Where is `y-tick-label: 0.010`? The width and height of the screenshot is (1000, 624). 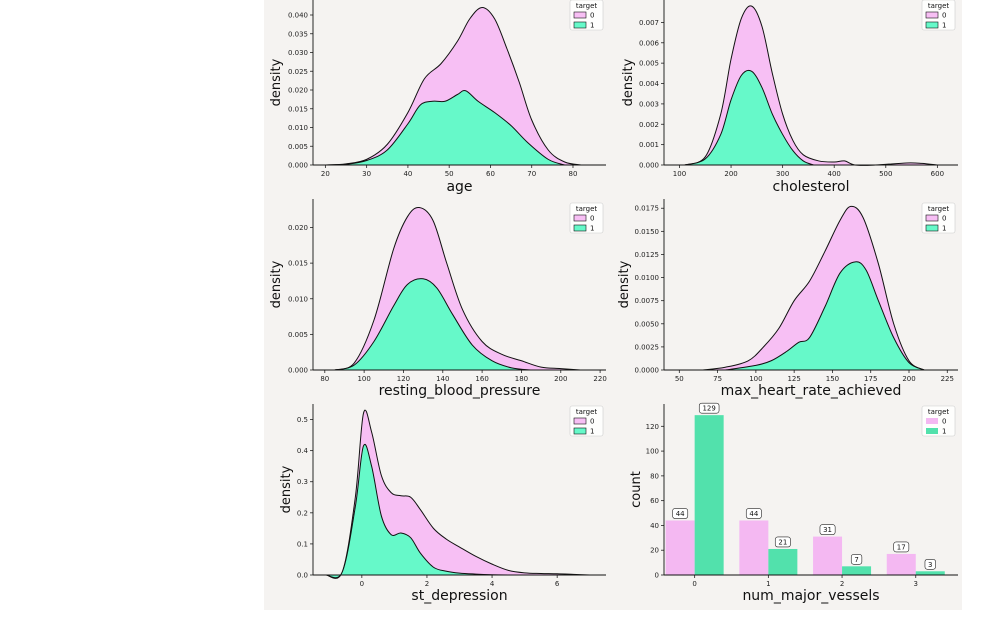 y-tick-label: 0.010 is located at coordinates (298, 299).